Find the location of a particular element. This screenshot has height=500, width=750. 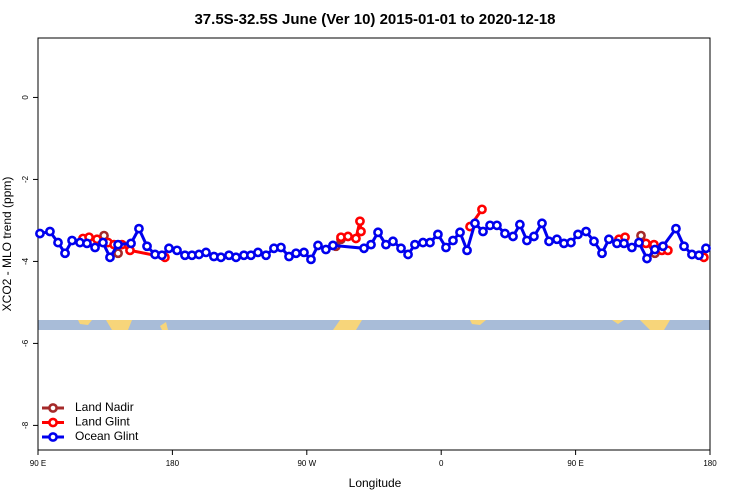

y-tick-label: 0 is located at coordinates (25, 97).